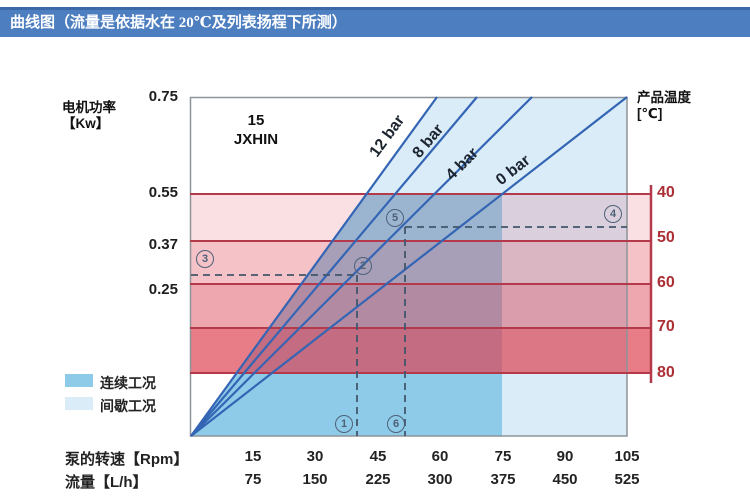 This screenshot has width=750, height=502. I want to click on marker-circle-3: 3, so click(205, 259).